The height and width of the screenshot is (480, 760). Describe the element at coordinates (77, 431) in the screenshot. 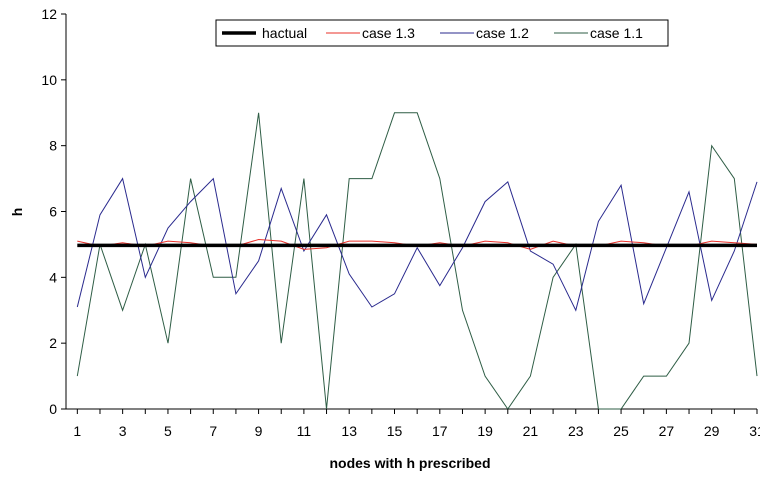

I see `x-tick-label: 1` at that location.